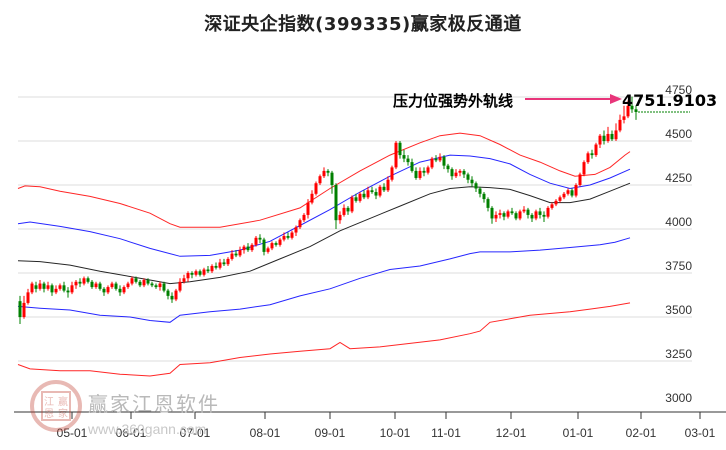 The height and width of the screenshot is (450, 726). Describe the element at coordinates (578, 433) in the screenshot. I see `x-tick-label: 01-01` at that location.